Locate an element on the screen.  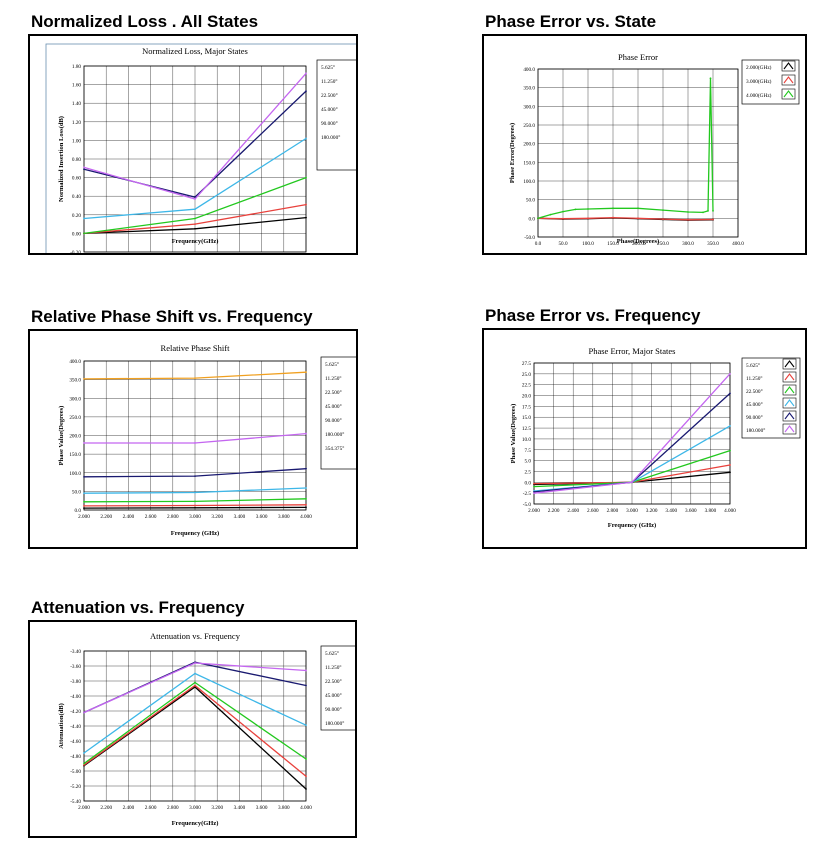
phase_state-y-tick-label: 150.0 is located at coordinates (529, 163).